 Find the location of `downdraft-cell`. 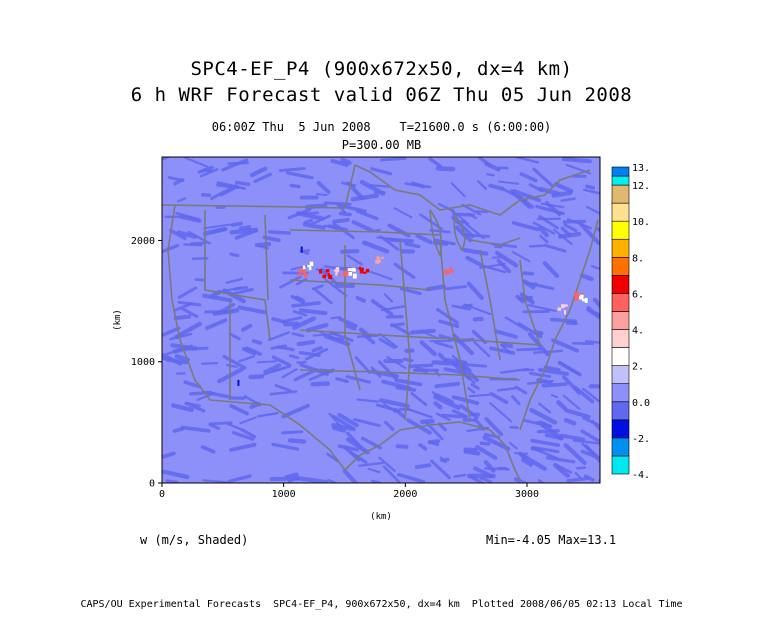

downdraft-cell is located at coordinates (301, 249).